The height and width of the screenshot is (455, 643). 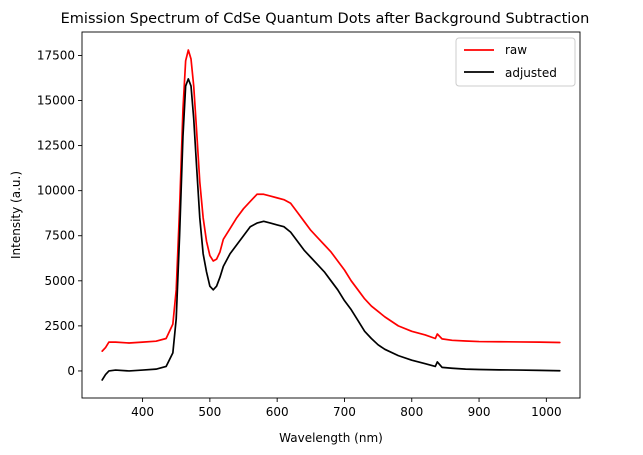 I want to click on legend: raw adjusted, so click(x=515, y=62).